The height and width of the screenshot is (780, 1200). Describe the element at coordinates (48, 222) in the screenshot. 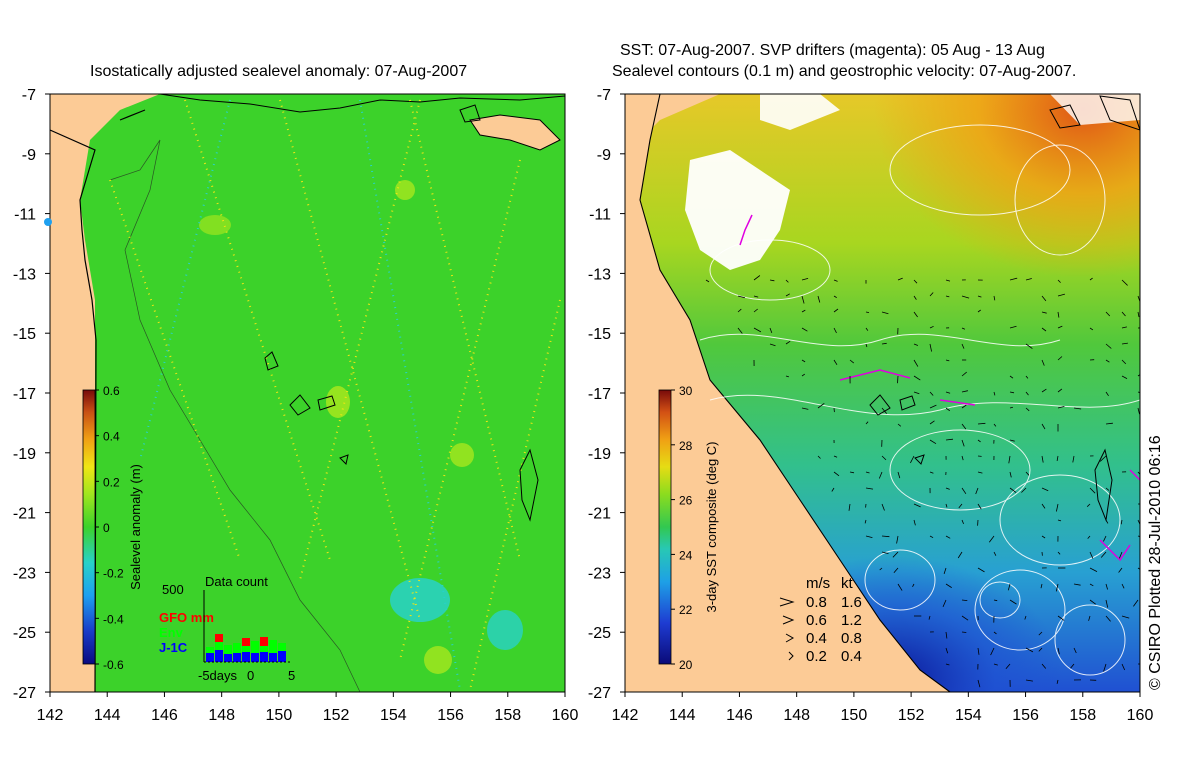

I see `left-cyan-marker` at that location.